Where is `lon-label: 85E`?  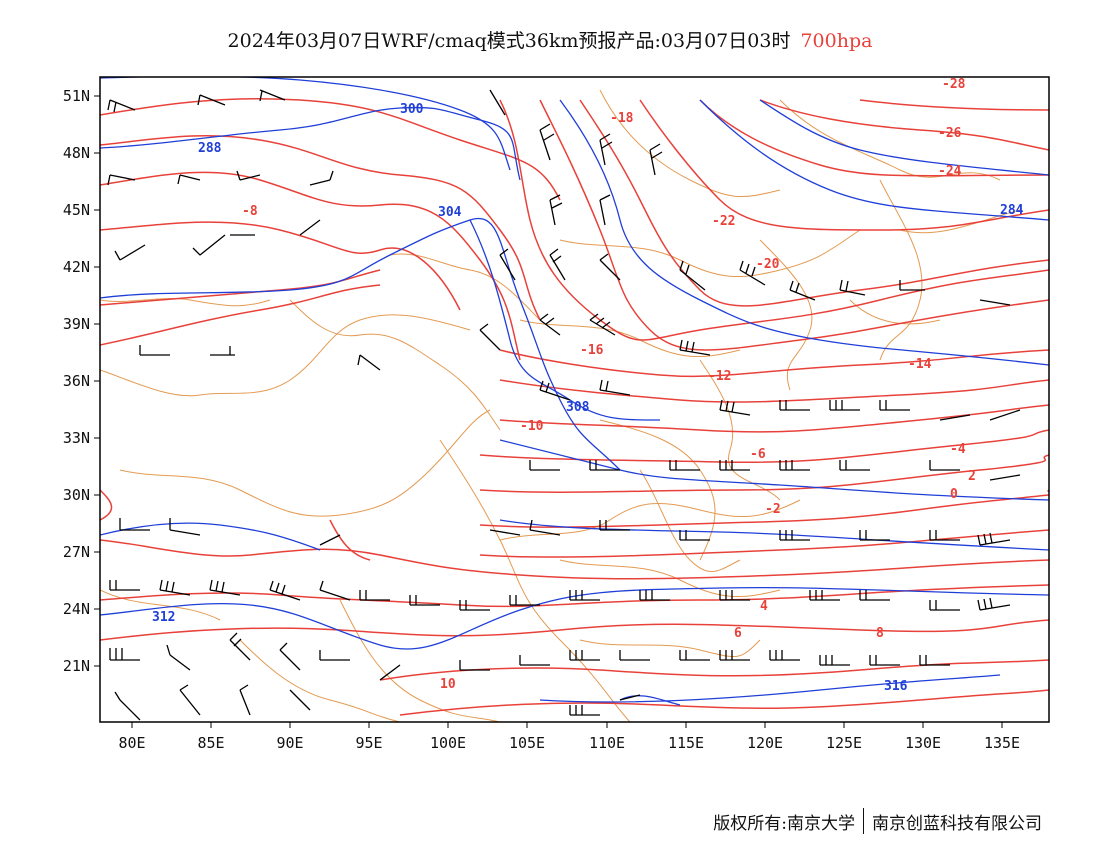
lon-label: 85E is located at coordinates (210, 743).